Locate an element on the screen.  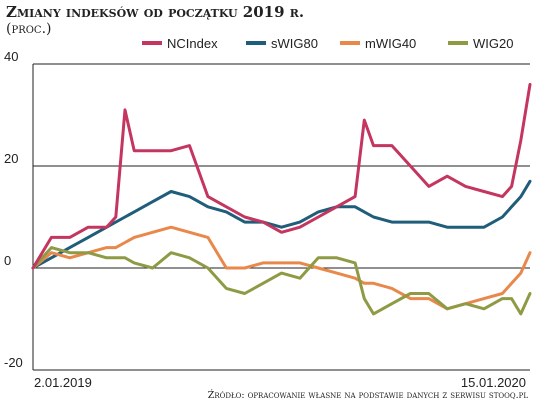
legend-label-wig20: WIG20 is located at coordinates (493, 43).